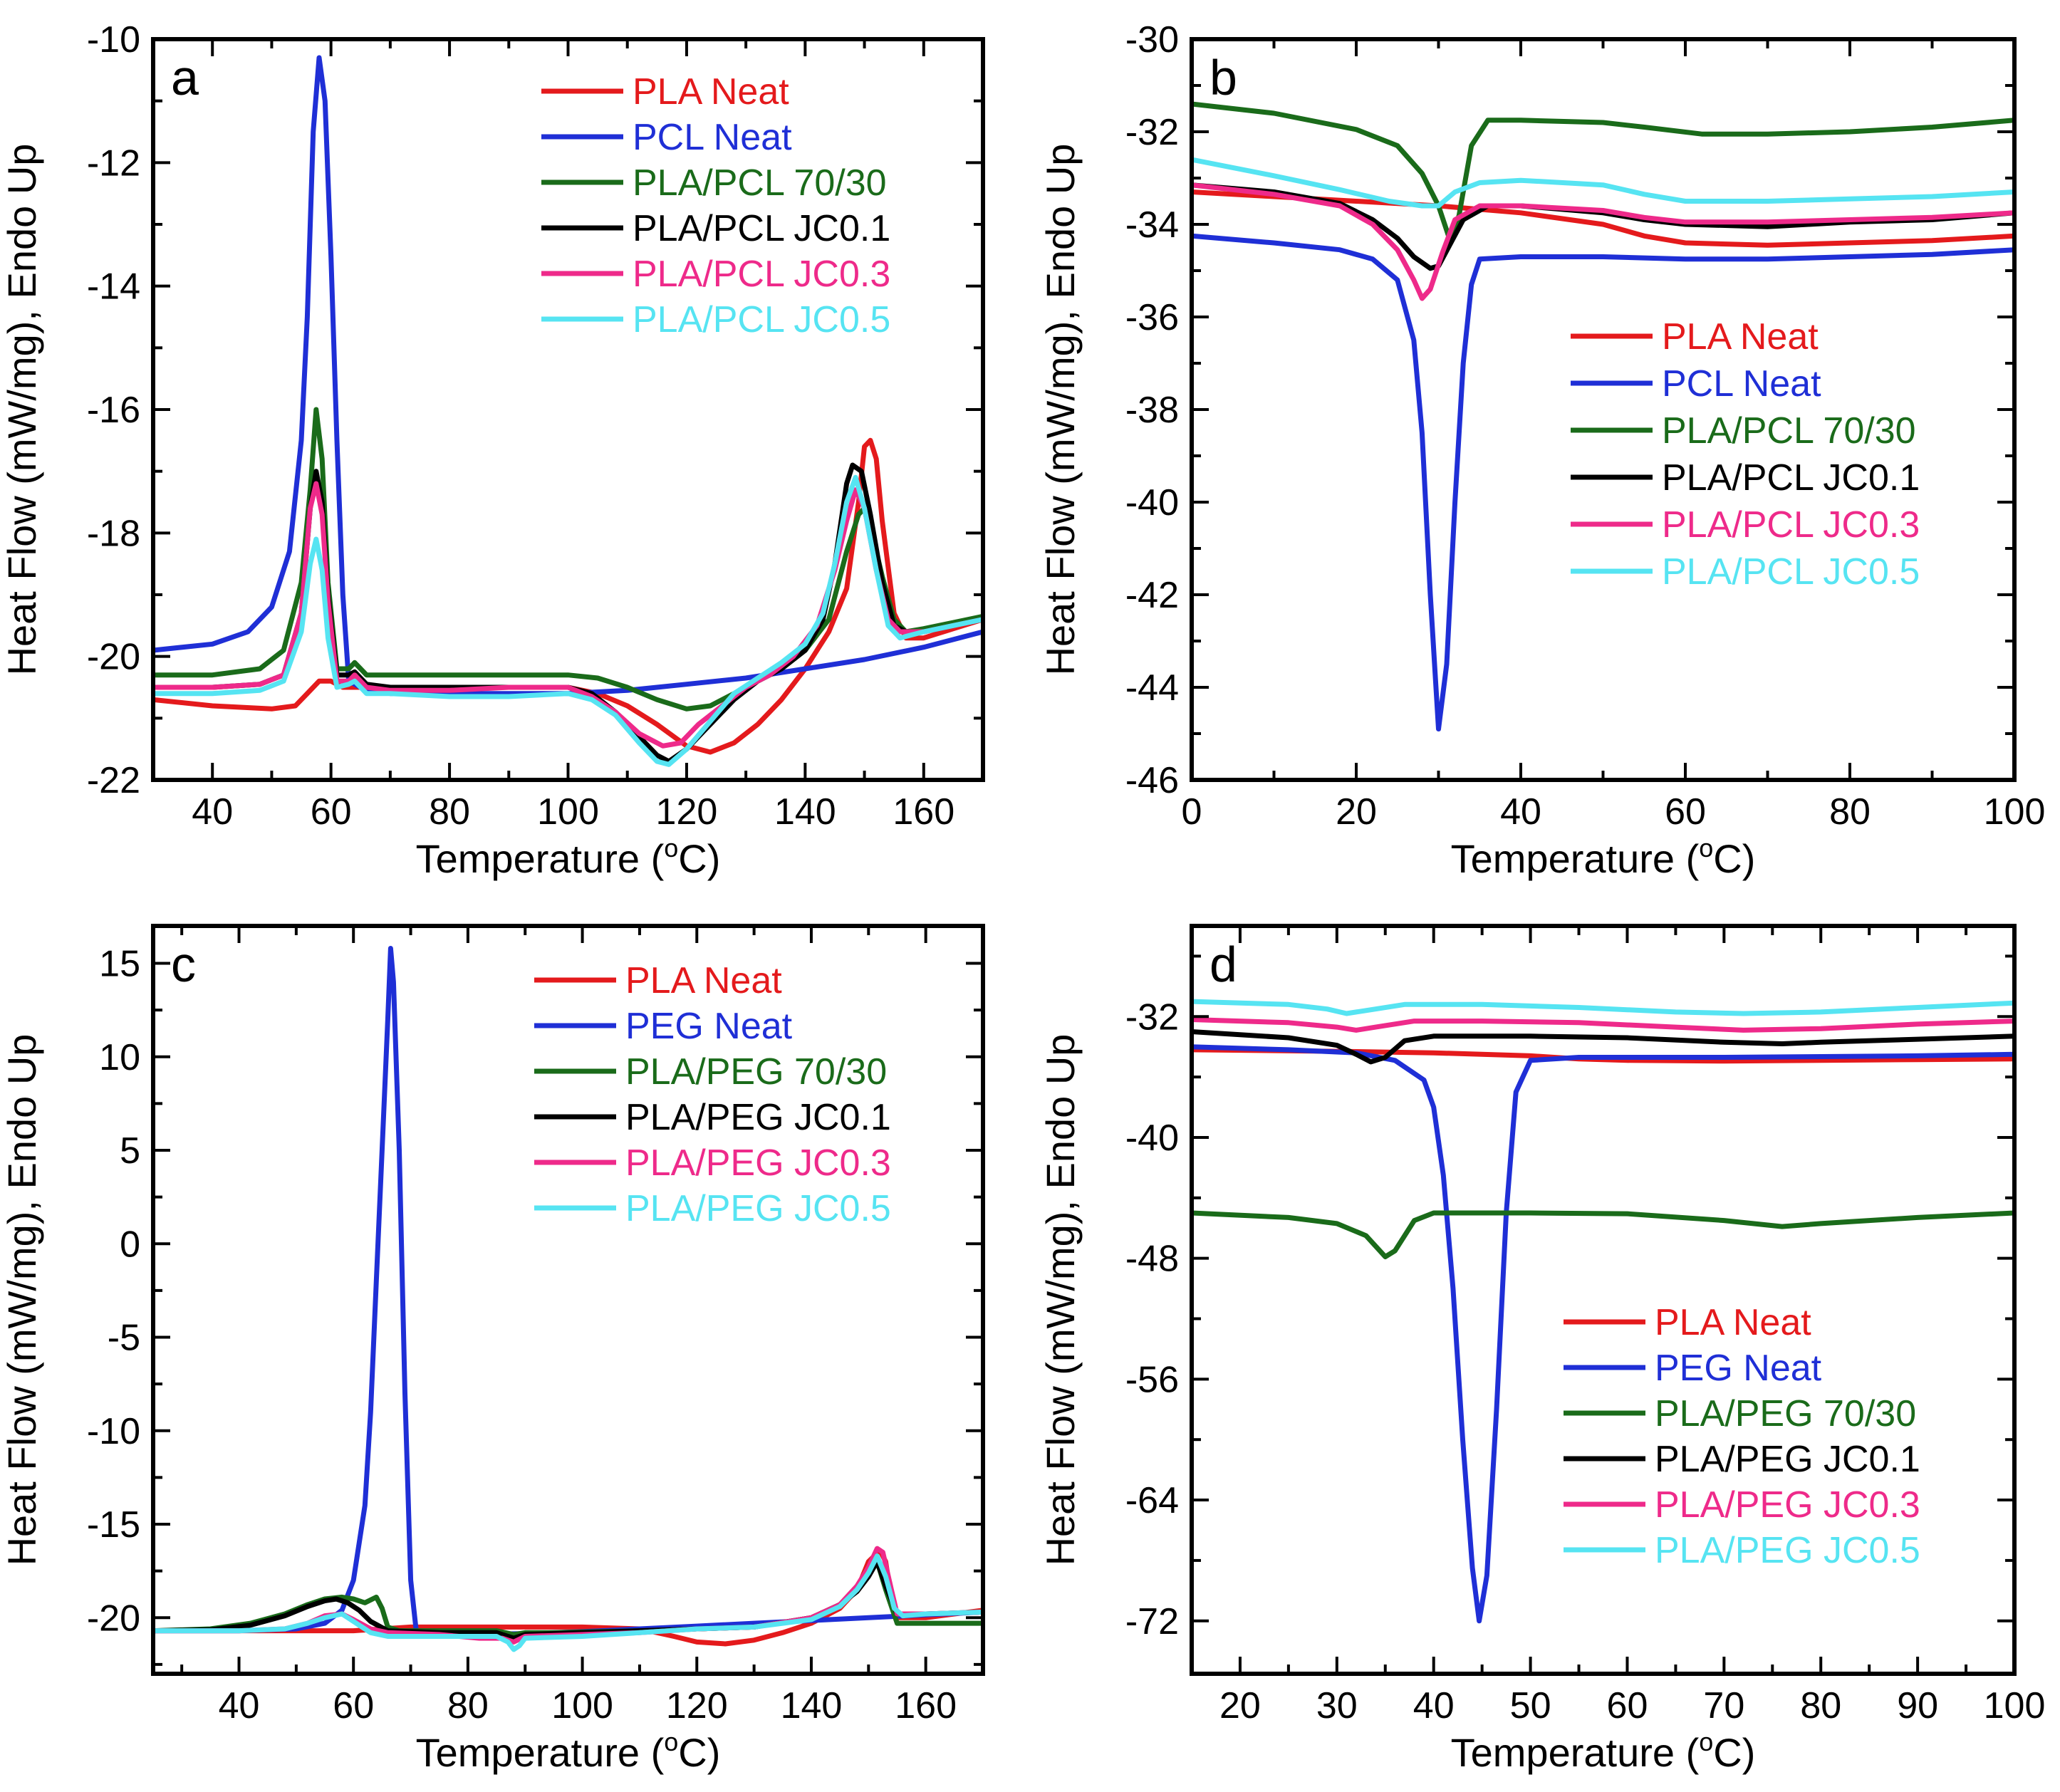 This screenshot has width=2060, height=1792. Describe the element at coordinates (1152, 225) in the screenshot. I see `y-tick-label: -34` at that location.